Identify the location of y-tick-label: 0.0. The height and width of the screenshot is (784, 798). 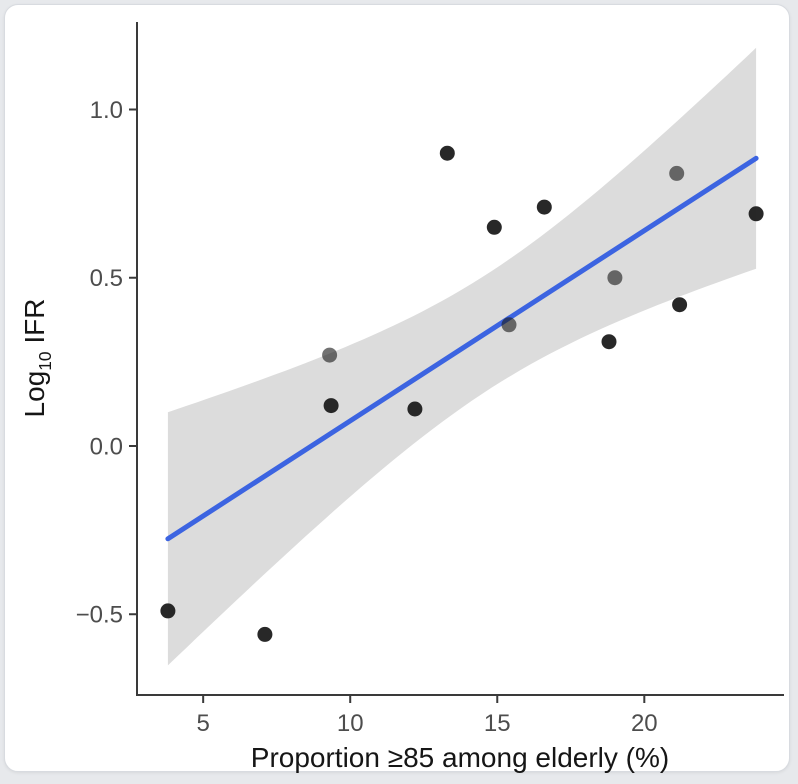
(106, 446).